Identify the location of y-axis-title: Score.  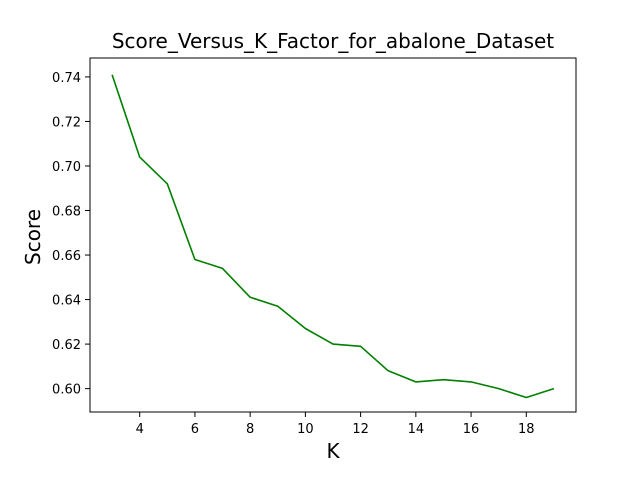
(33, 237).